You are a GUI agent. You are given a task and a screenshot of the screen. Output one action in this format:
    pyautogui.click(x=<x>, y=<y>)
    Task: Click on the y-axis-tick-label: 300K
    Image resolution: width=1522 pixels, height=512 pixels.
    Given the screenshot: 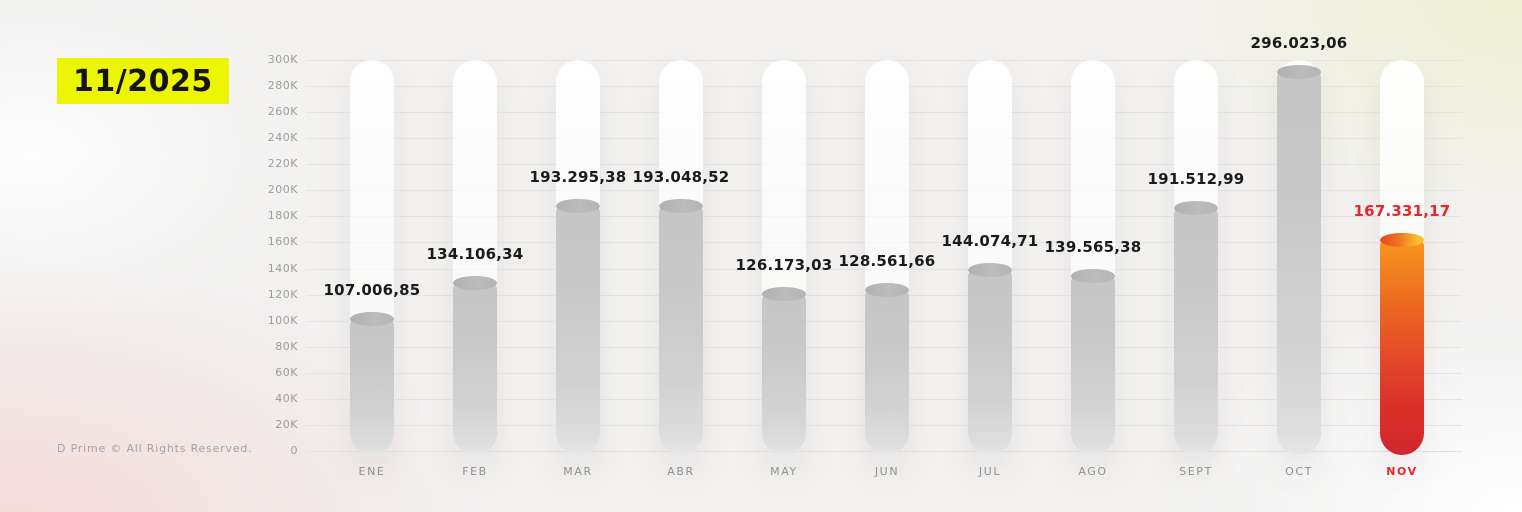 What is the action you would take?
    pyautogui.click(x=282, y=59)
    